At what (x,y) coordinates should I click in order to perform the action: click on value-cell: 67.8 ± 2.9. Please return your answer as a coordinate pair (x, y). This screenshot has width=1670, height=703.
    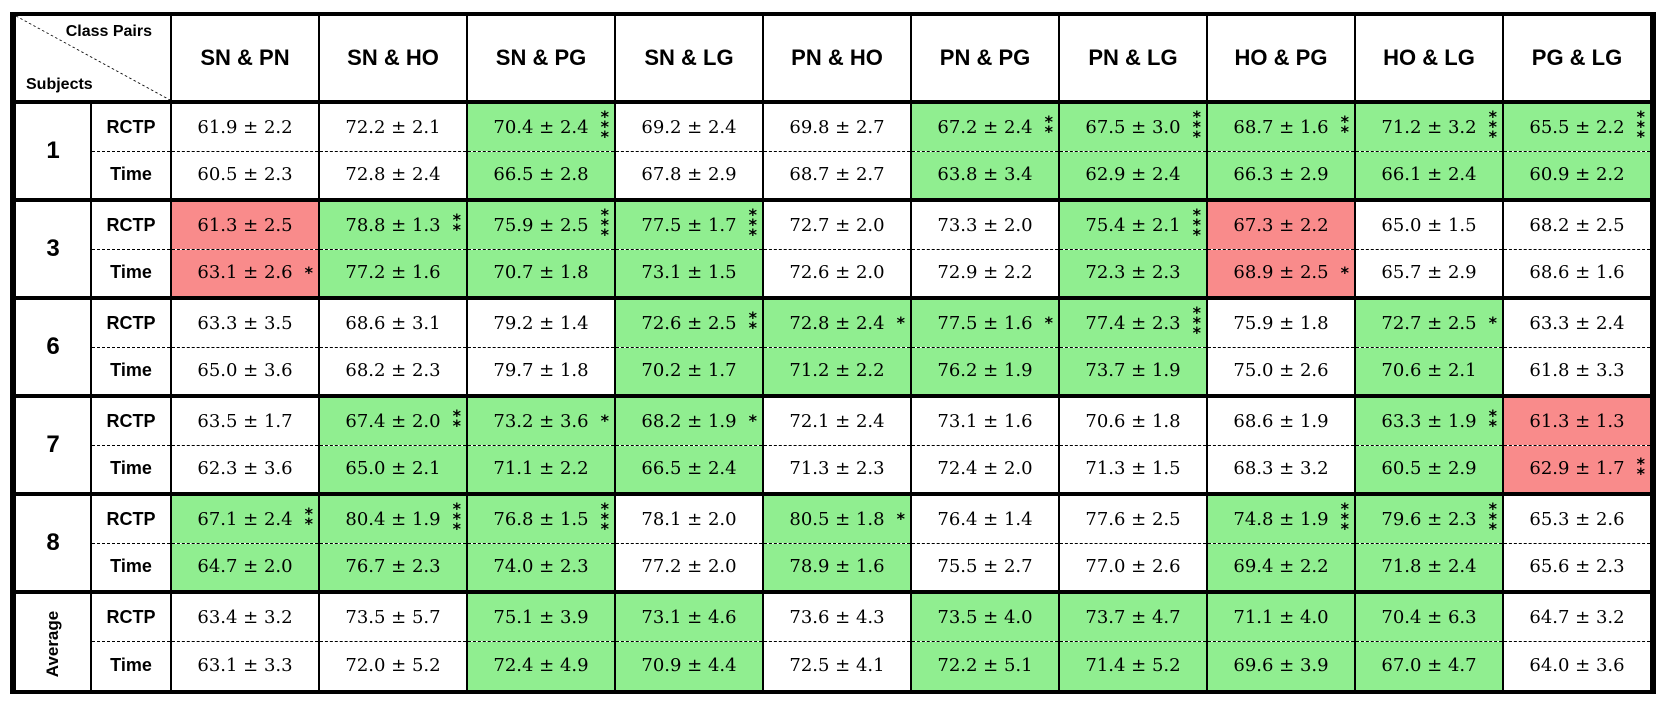
    Looking at the image, I should click on (689, 176).